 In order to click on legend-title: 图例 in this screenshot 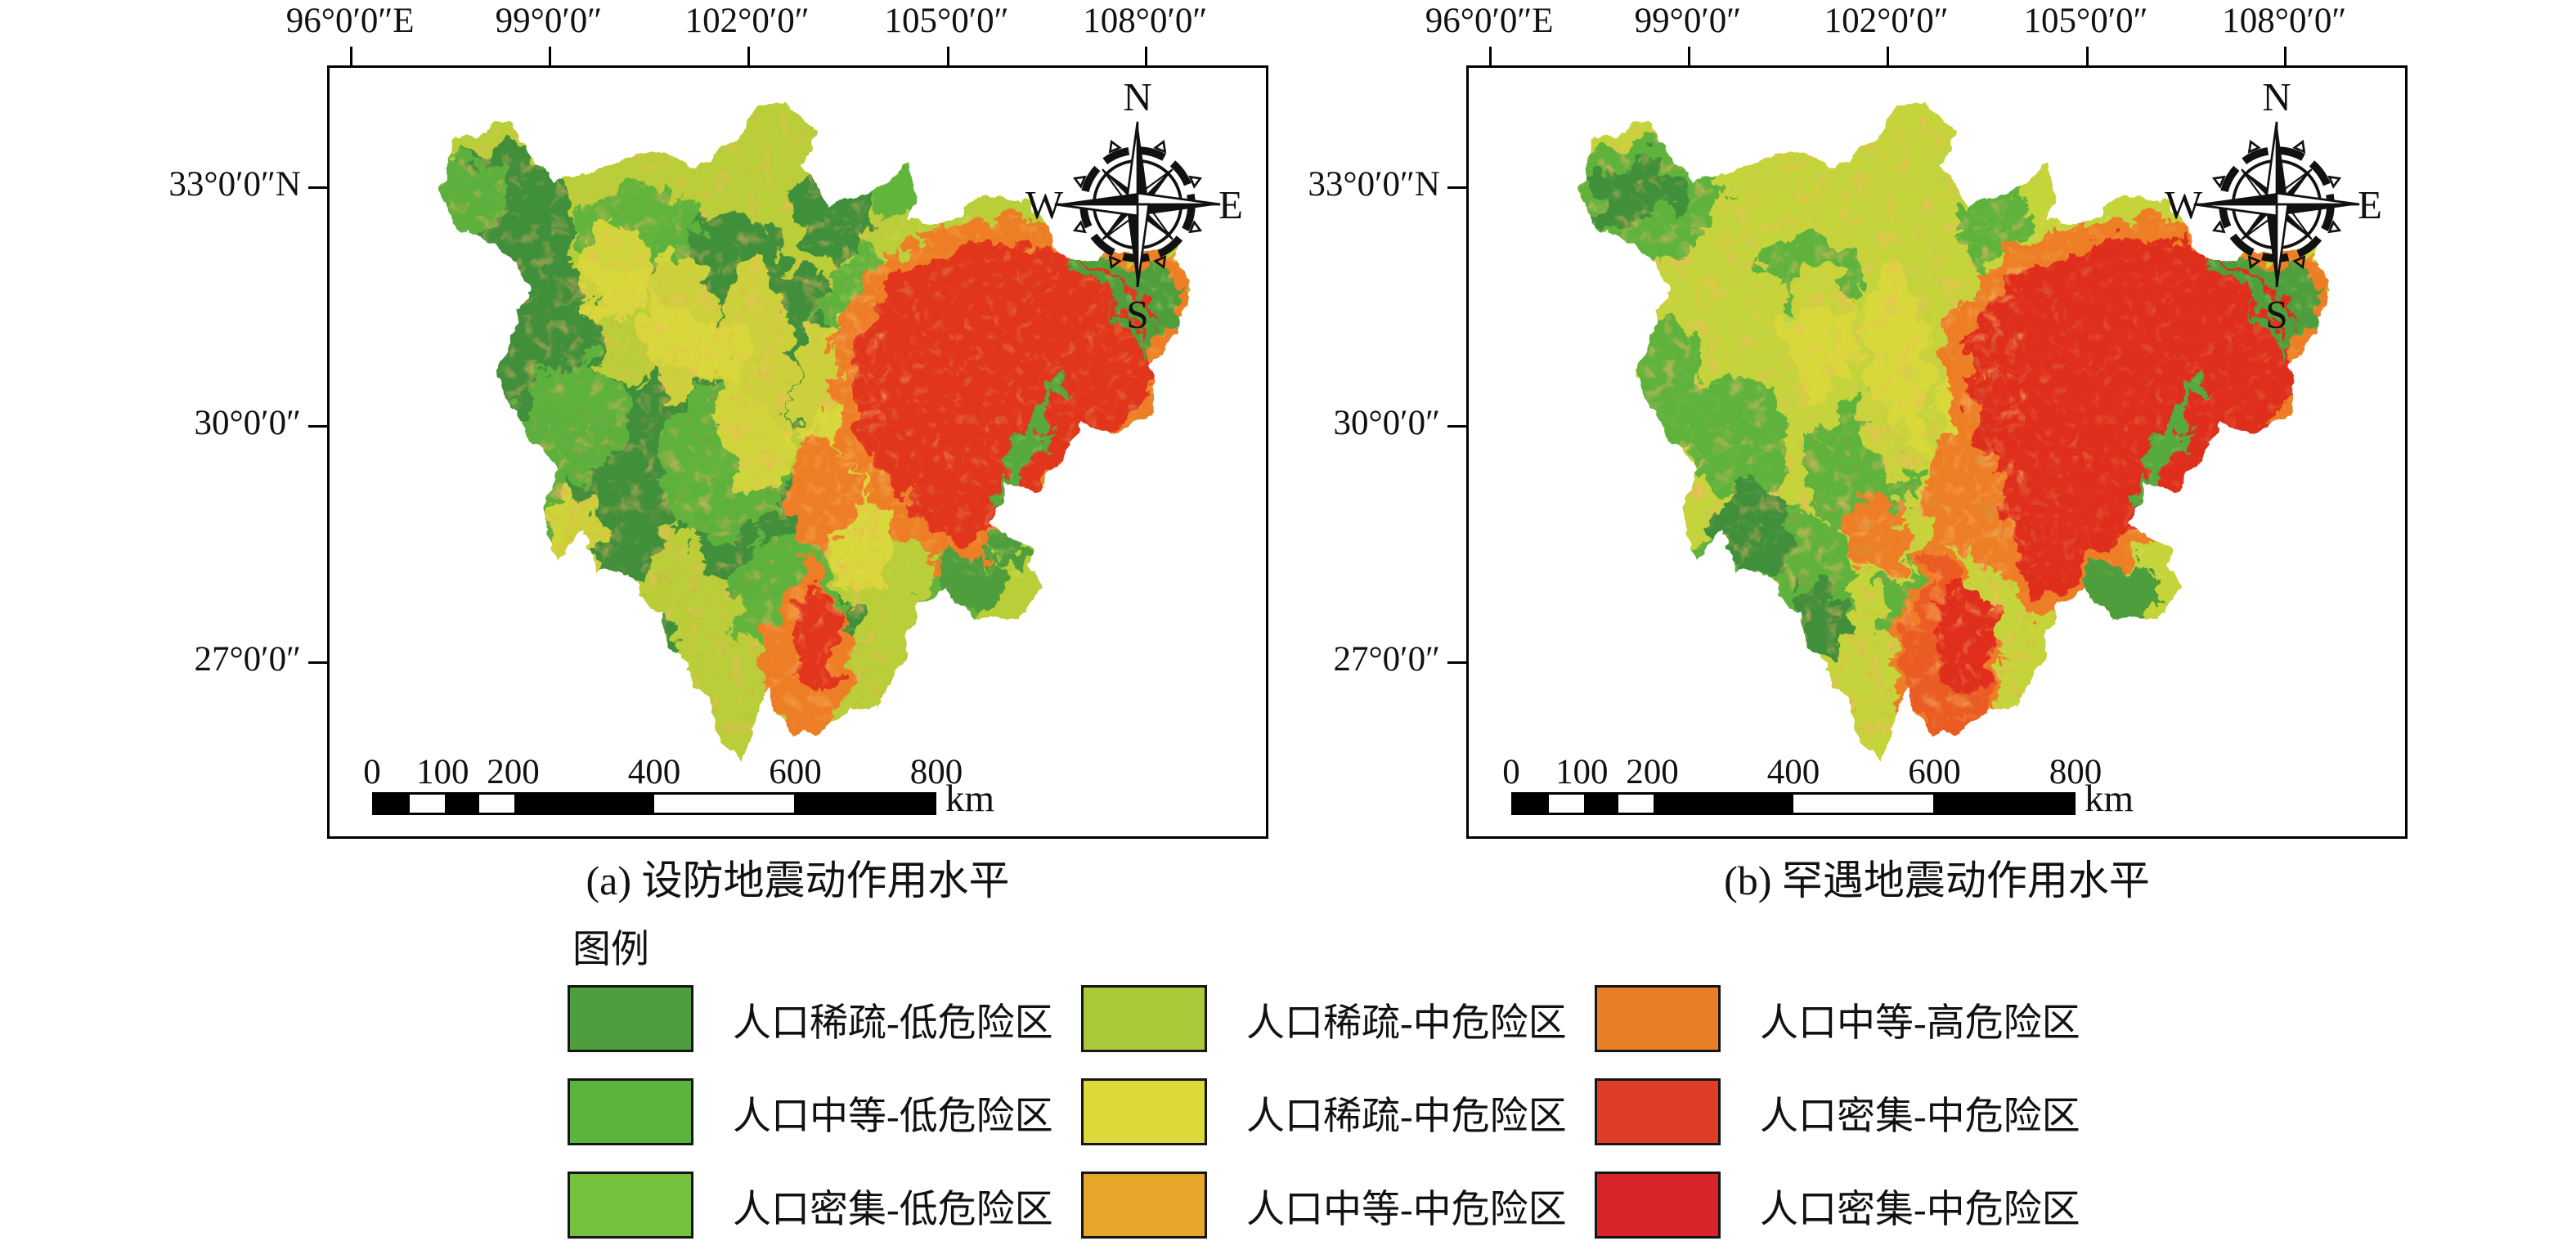, I will do `click(610, 950)`.